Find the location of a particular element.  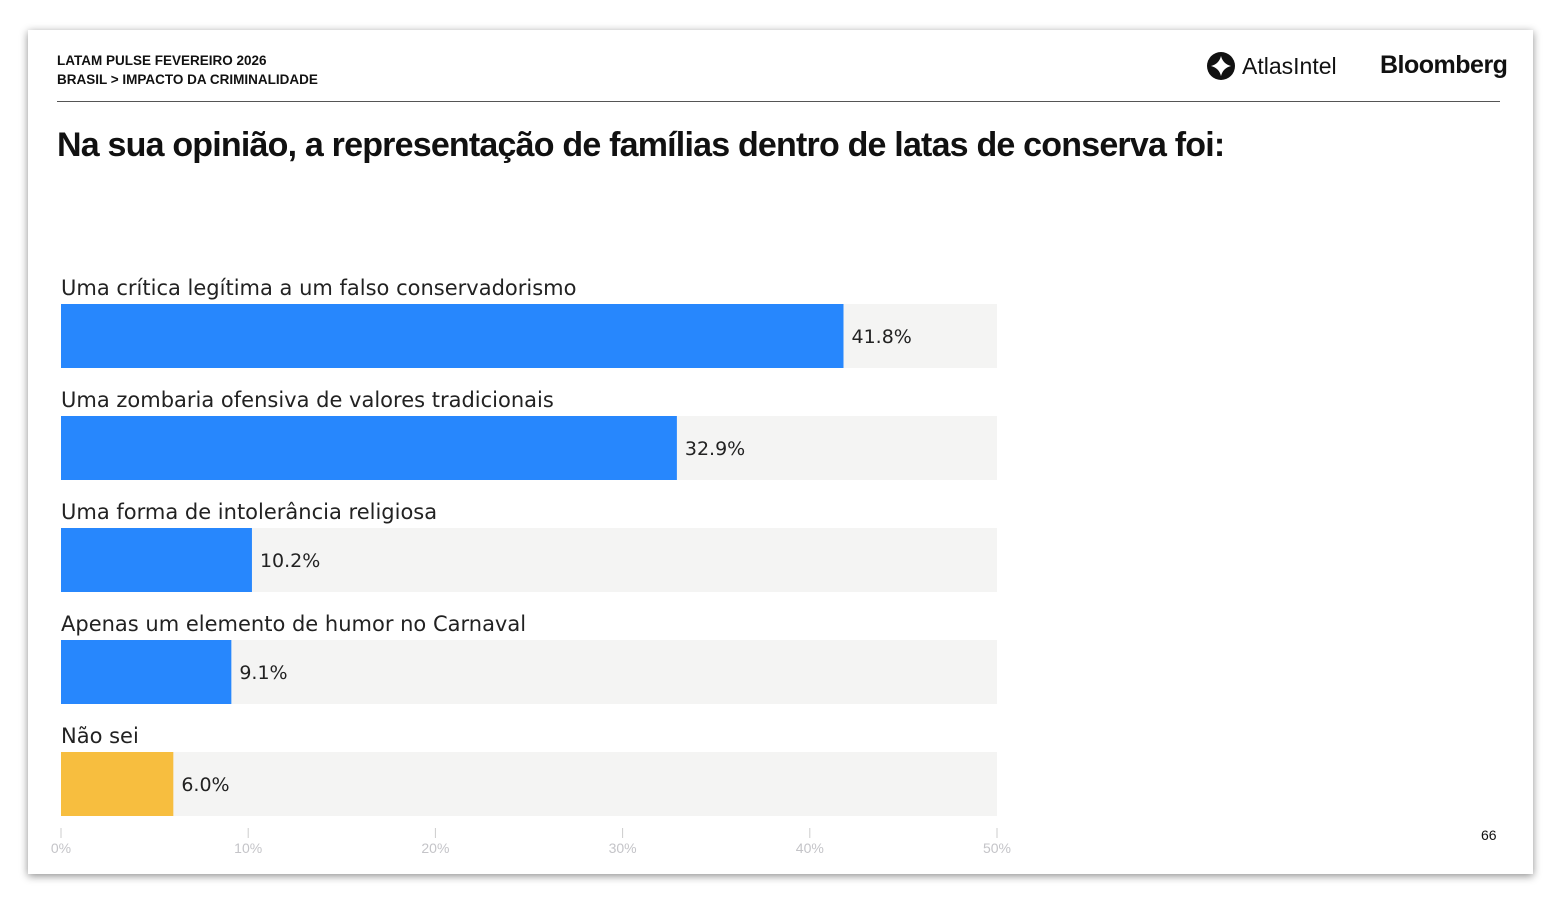

category-label: Apenas um elemento de humor no Carnaval is located at coordinates (293, 624).